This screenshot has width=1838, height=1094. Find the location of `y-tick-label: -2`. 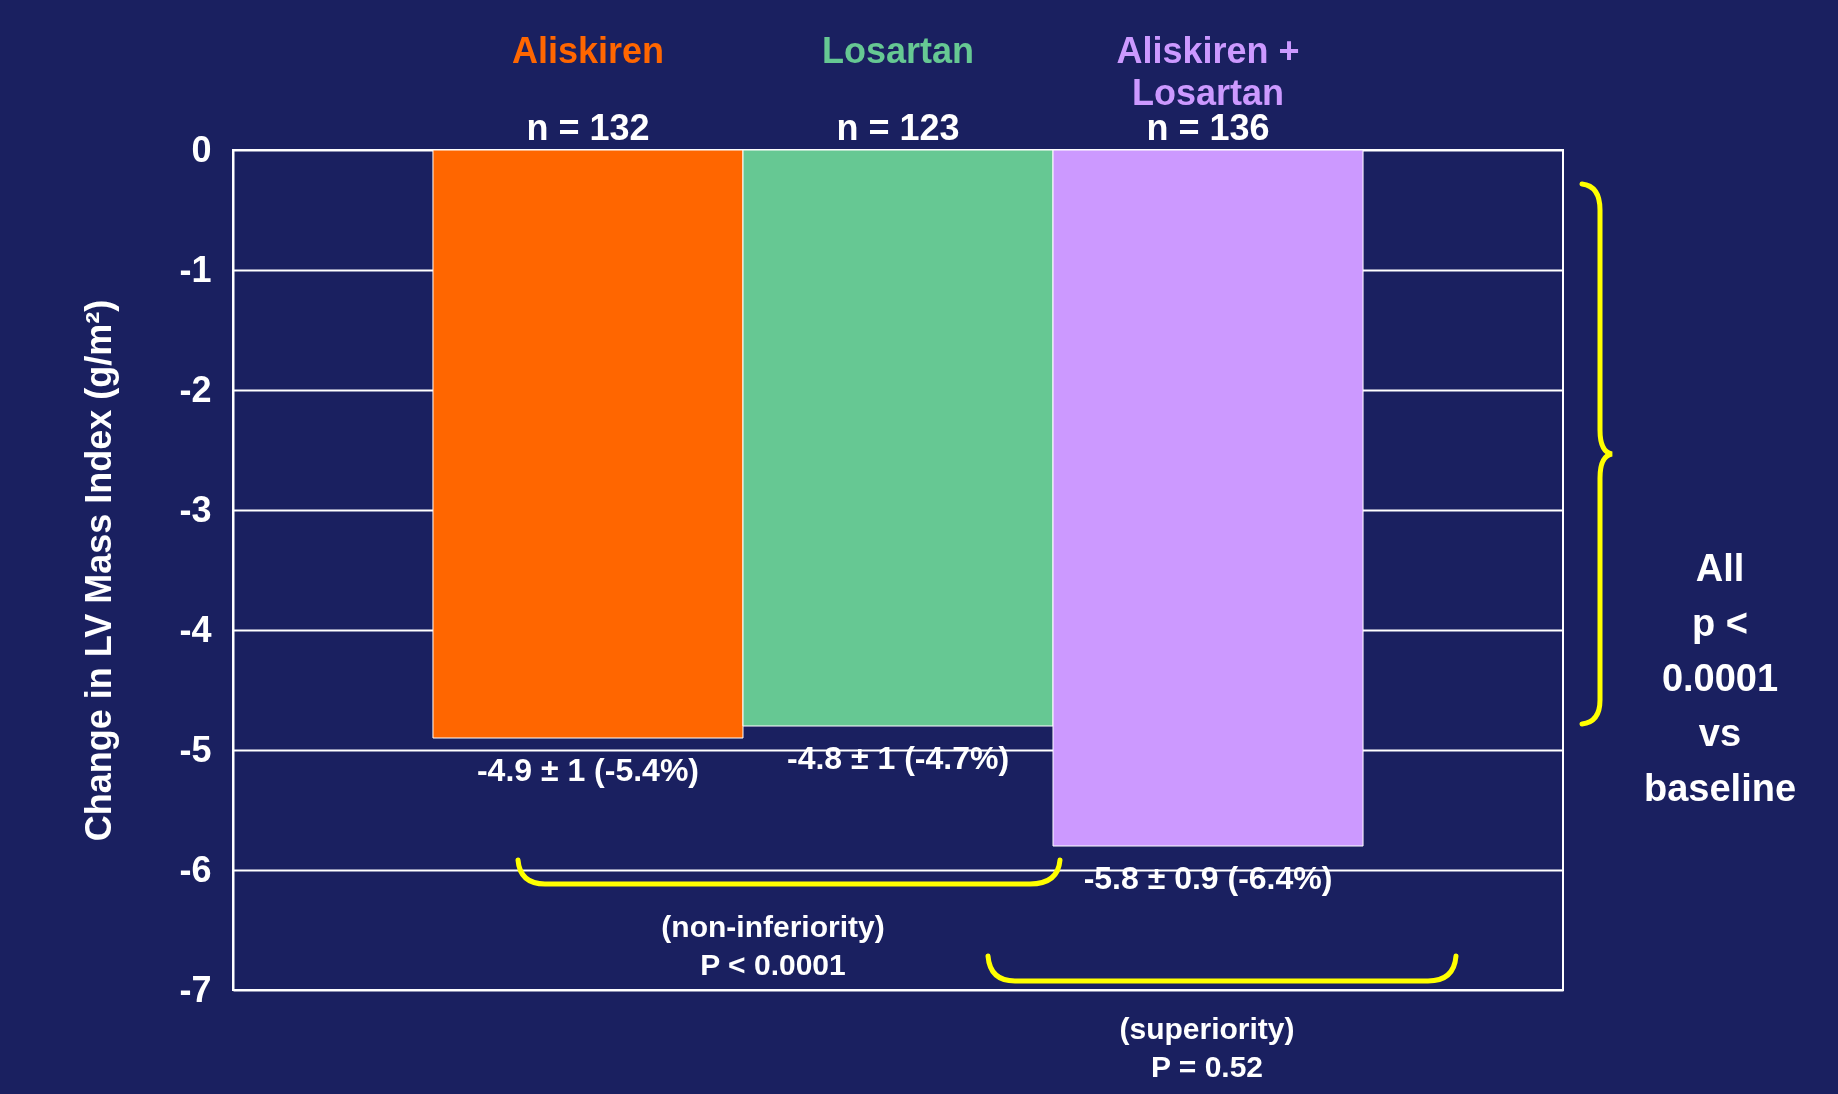

y-tick-label: -2 is located at coordinates (195, 389).